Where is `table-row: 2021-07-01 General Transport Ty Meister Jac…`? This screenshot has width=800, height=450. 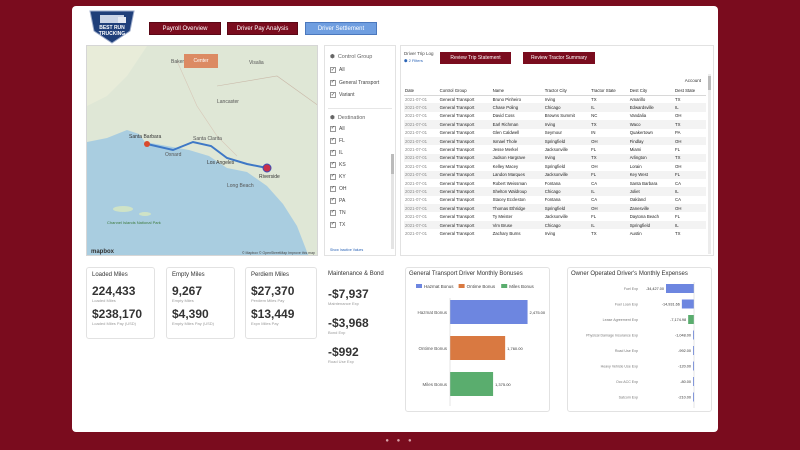 table-row: 2021-07-01 General Transport Ty Meister Jac… is located at coordinates (555, 216).